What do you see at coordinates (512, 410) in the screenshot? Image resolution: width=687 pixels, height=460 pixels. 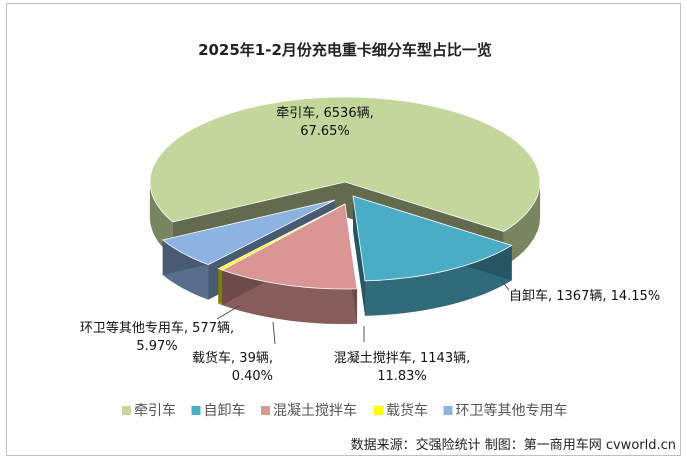 I see `legend-label-4: 环卫等其他专用车` at bounding box center [512, 410].